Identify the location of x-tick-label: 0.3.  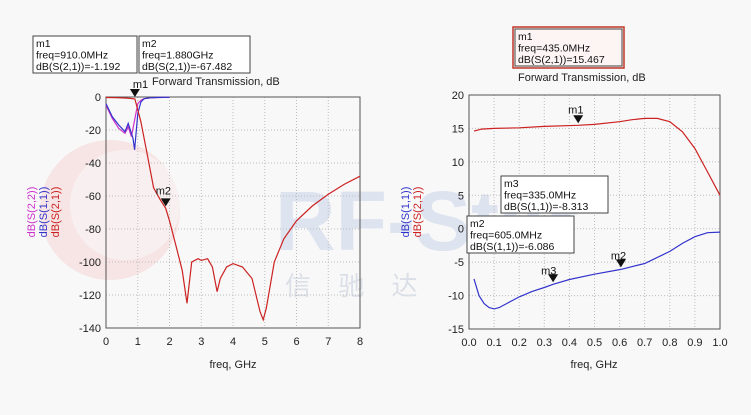
(544, 343).